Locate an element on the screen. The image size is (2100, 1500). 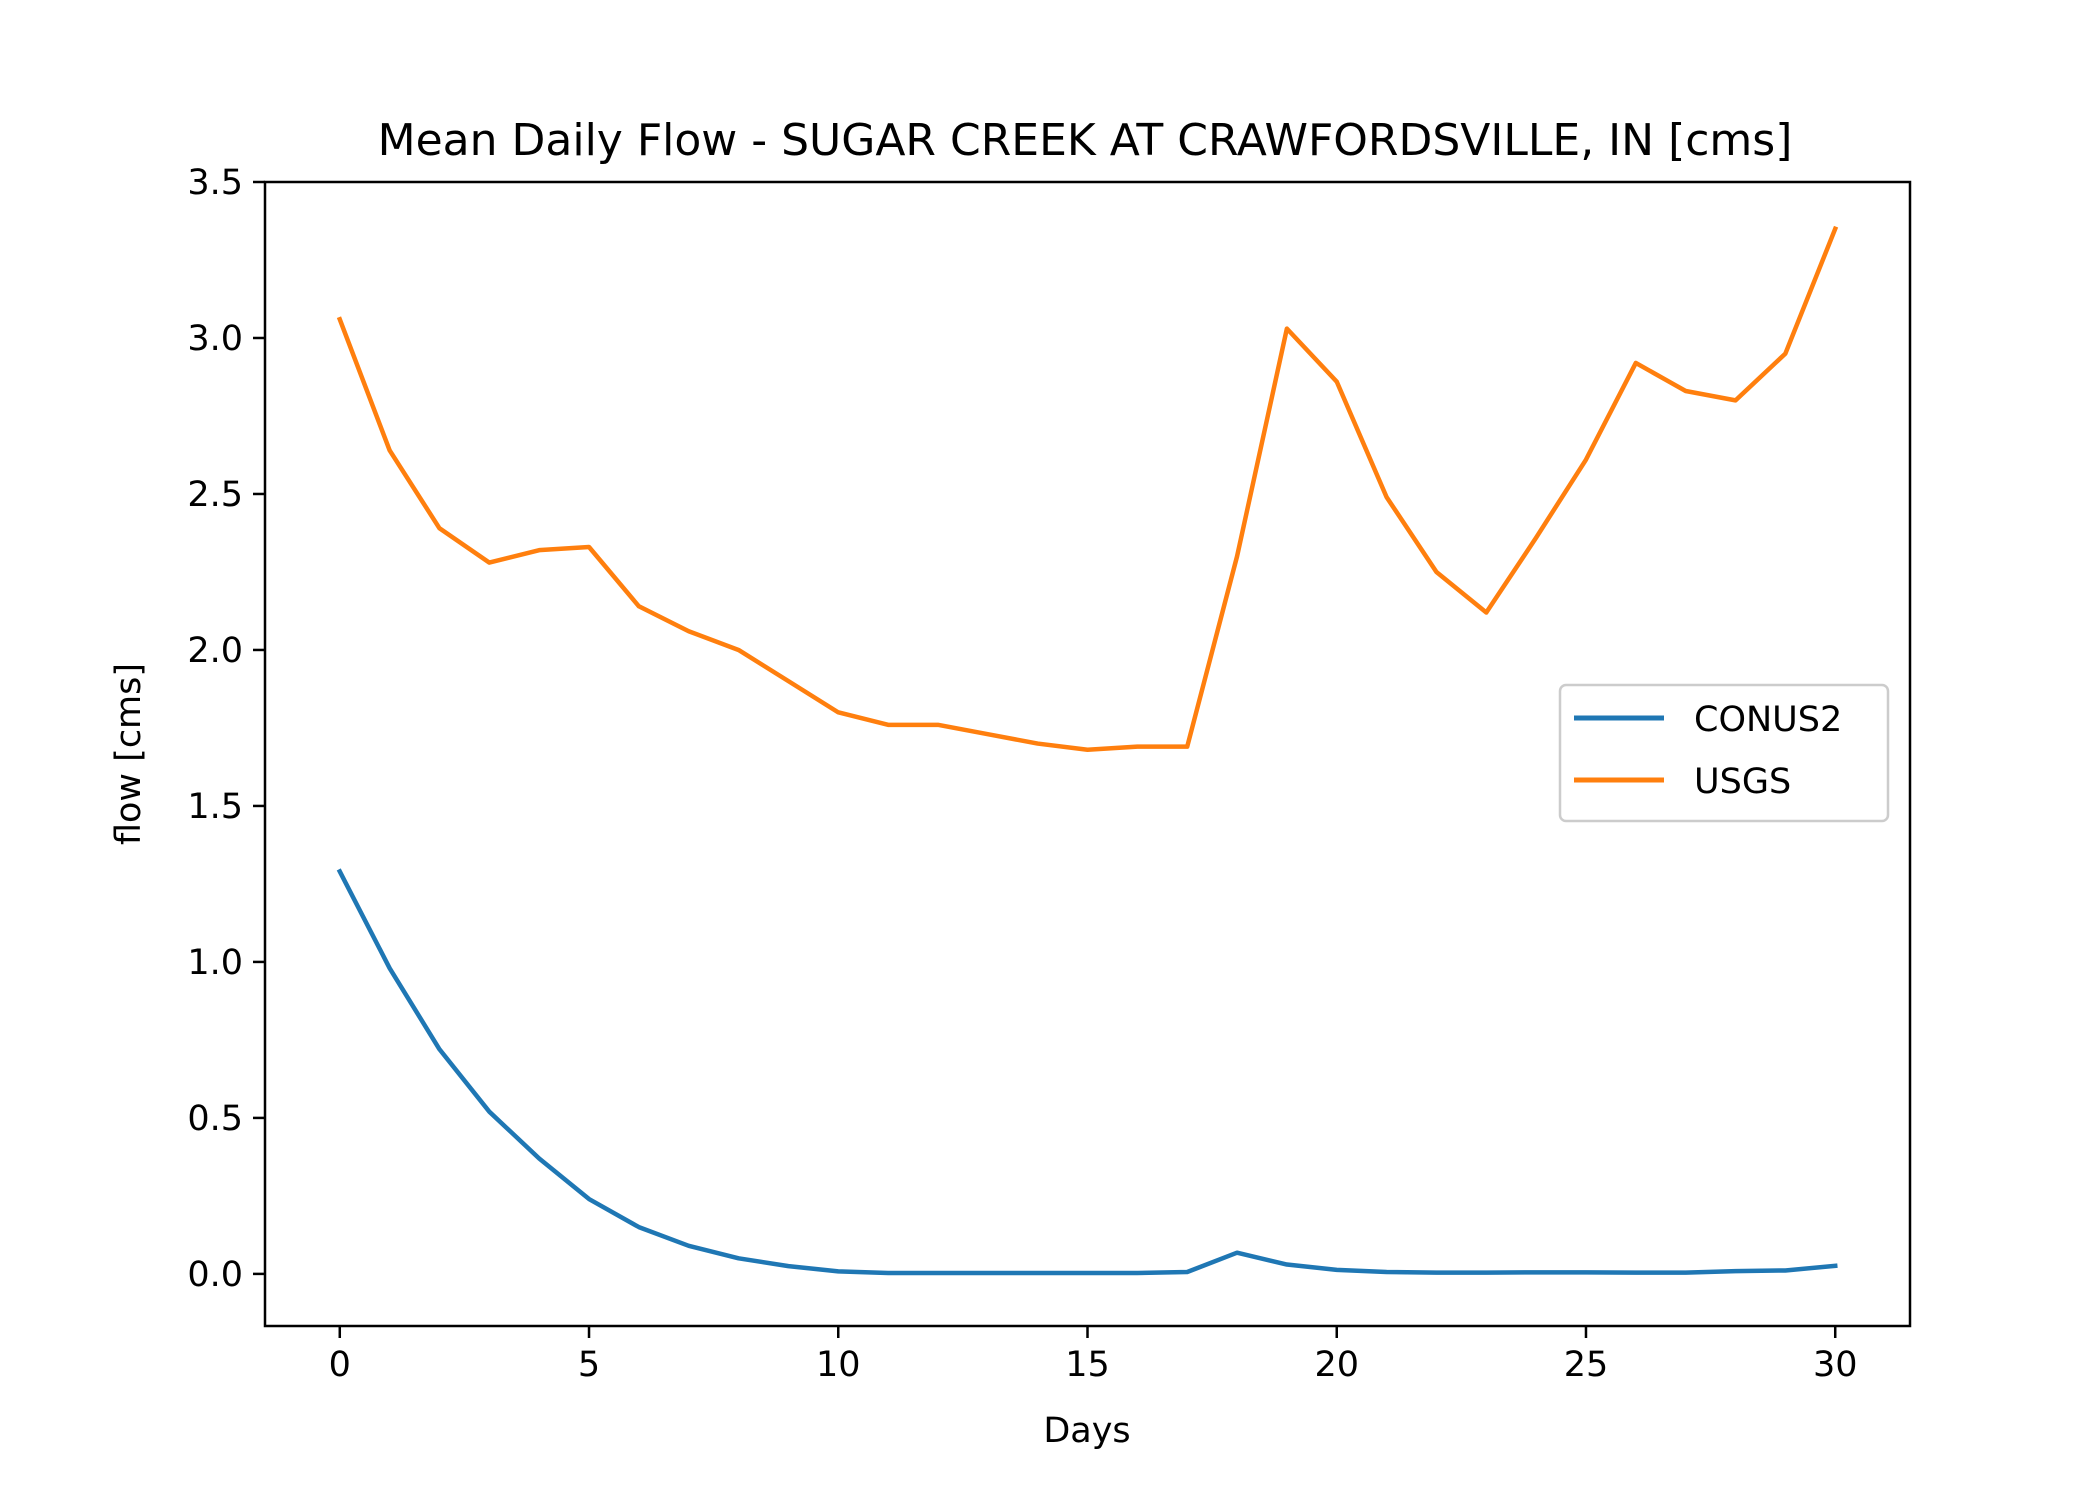
x-tick-label: 0 is located at coordinates (340, 1365).